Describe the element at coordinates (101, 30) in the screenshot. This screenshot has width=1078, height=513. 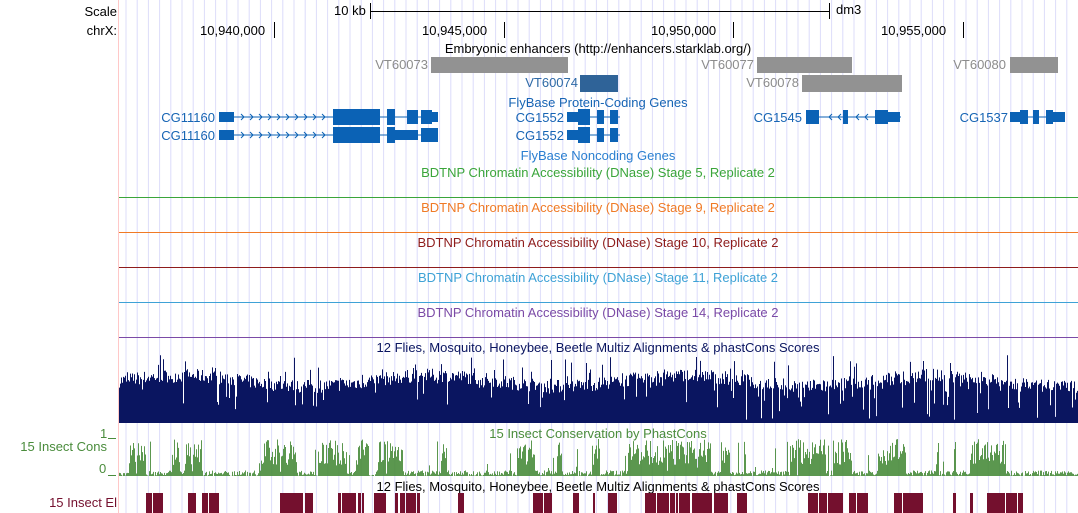
I see `chrom-label: chrX:` at that location.